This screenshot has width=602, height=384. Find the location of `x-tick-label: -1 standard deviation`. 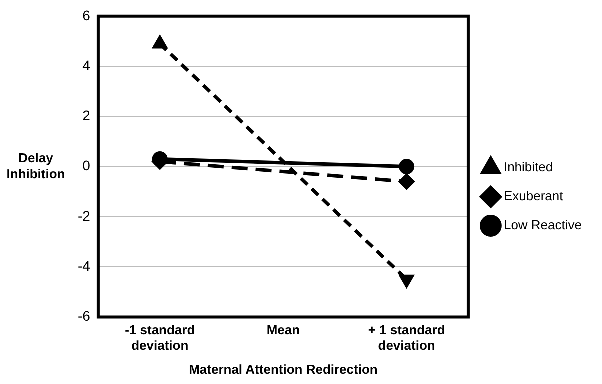

x-tick-label: -1 standard deviation is located at coordinates (160, 338).